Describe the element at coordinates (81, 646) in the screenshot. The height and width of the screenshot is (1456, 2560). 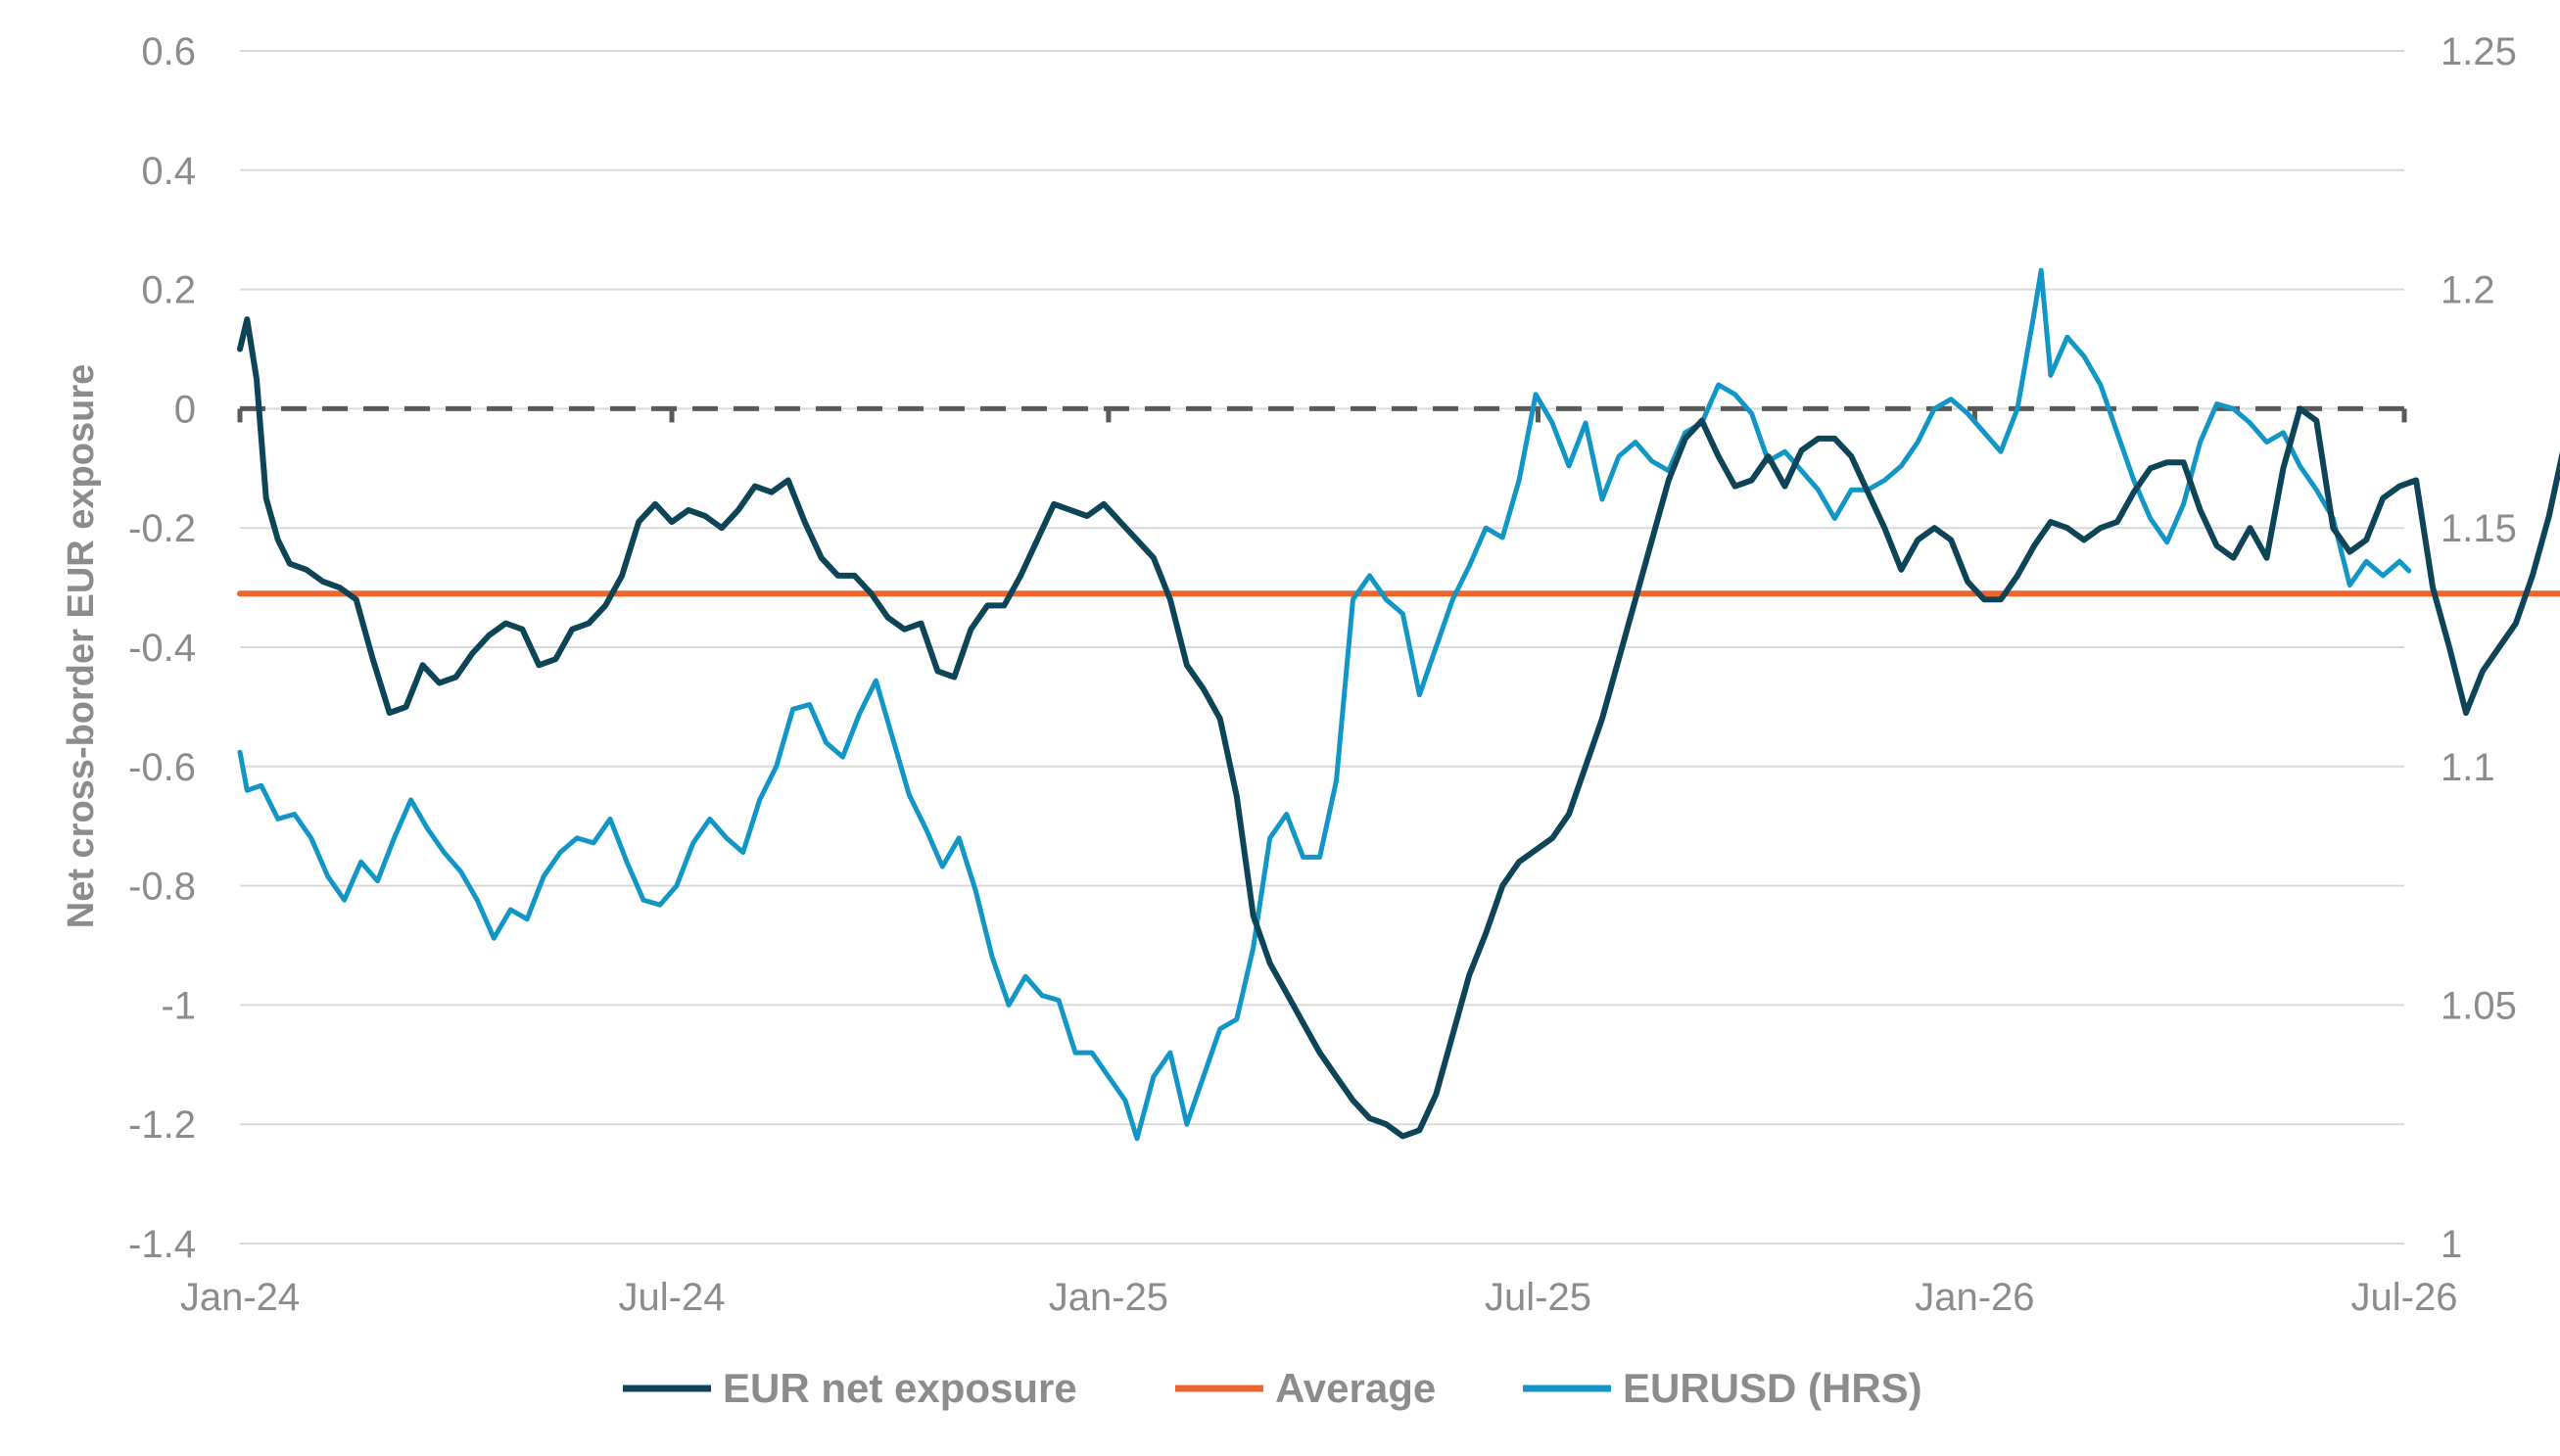
I see `y-axis-title: Net cross-border EUR exposure` at that location.